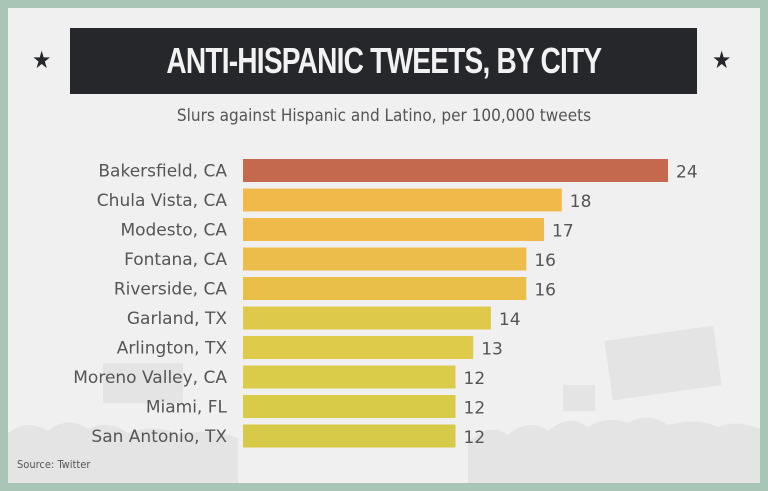 This screenshot has width=768, height=491. I want to click on category-label: San Antonio, TX, so click(159, 437).